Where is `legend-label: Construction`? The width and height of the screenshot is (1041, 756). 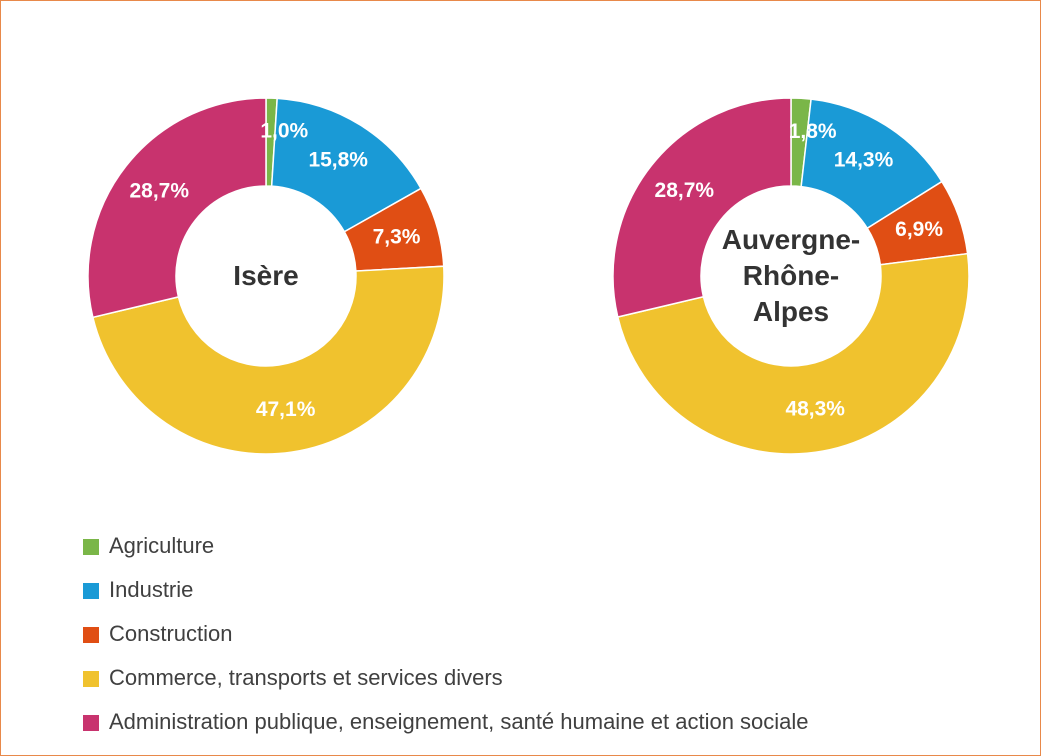
legend-label: Construction is located at coordinates (171, 633).